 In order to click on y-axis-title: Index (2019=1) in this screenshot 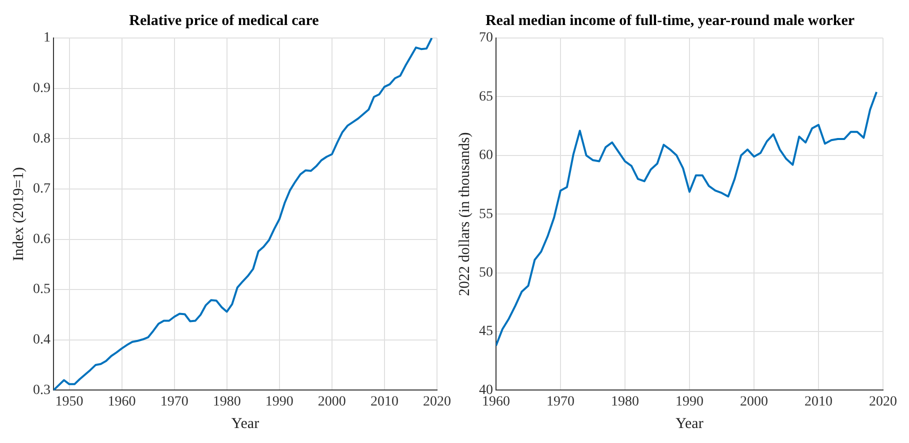, I will do `click(18, 214)`.